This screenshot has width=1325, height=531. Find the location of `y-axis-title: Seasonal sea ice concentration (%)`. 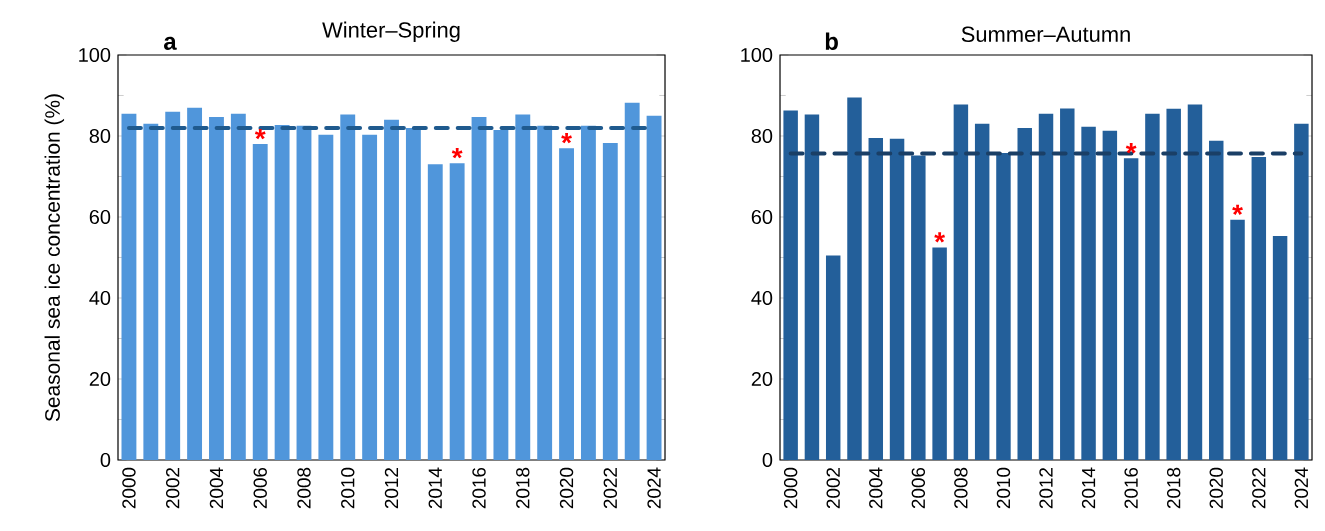

y-axis-title: Seasonal sea ice concentration (%) is located at coordinates (54, 258).